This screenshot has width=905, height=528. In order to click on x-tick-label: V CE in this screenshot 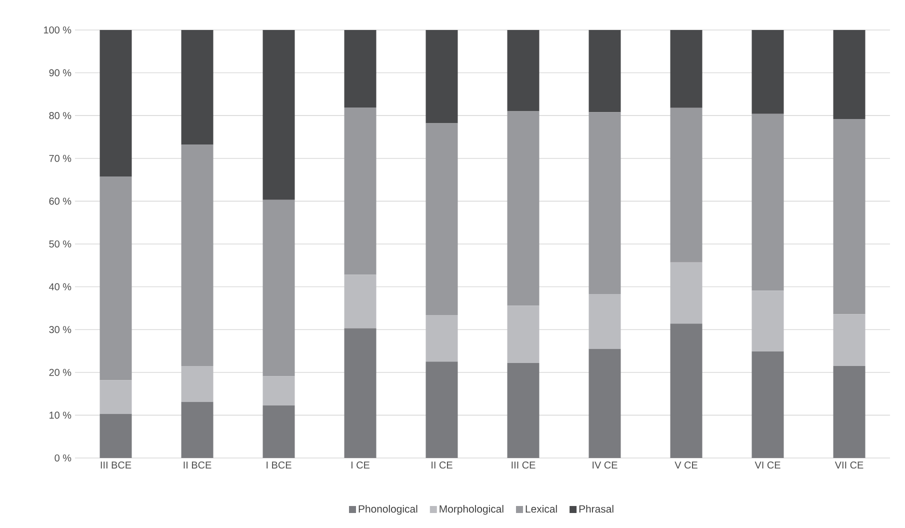, I will do `click(686, 465)`.